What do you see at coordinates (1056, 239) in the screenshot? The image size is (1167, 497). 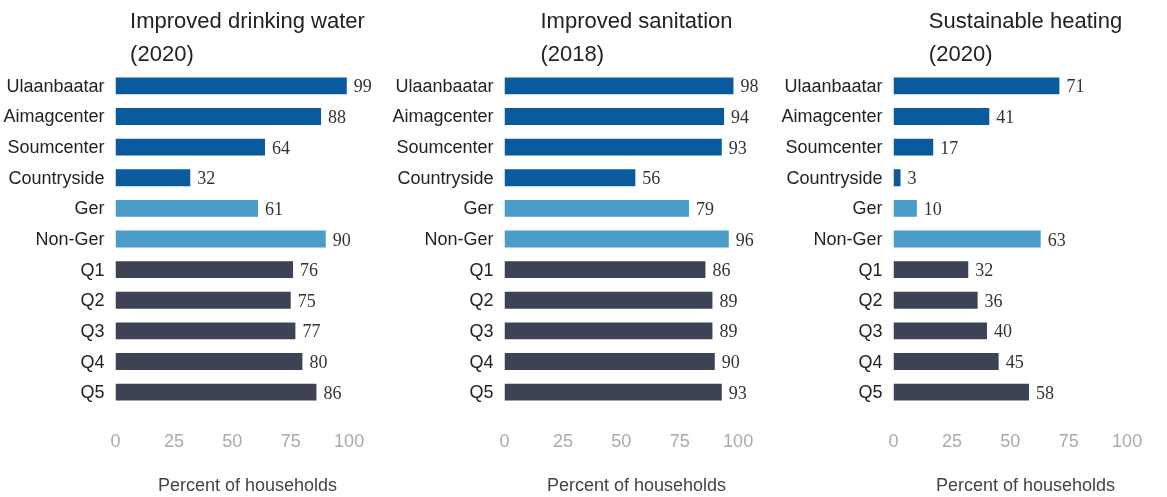 I see `data-label: 63` at bounding box center [1056, 239].